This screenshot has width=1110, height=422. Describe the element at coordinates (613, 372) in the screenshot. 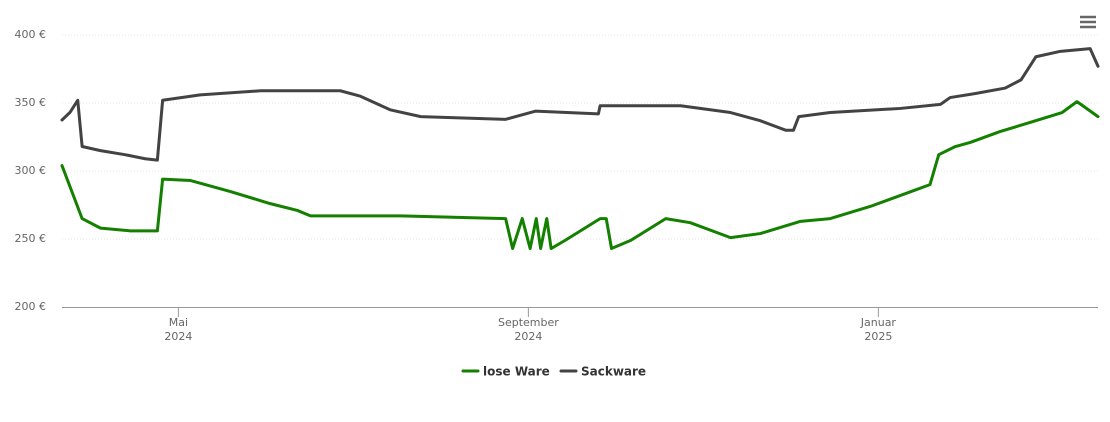

I see `legend-label: Sackware` at that location.